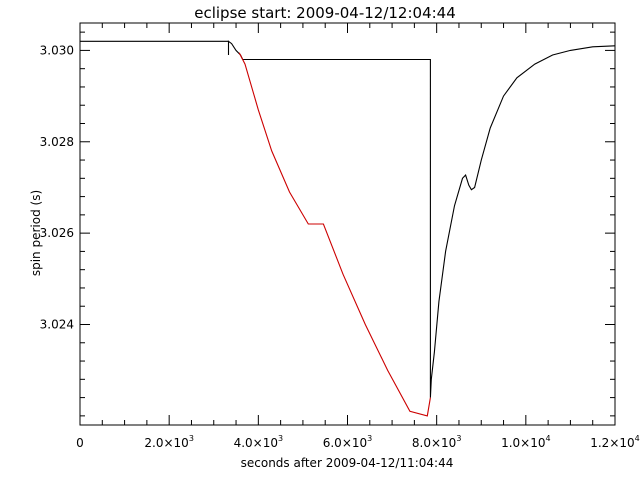 The image size is (640, 480). What do you see at coordinates (57, 325) in the screenshot?
I see `y-tick-label: 3.024` at bounding box center [57, 325].